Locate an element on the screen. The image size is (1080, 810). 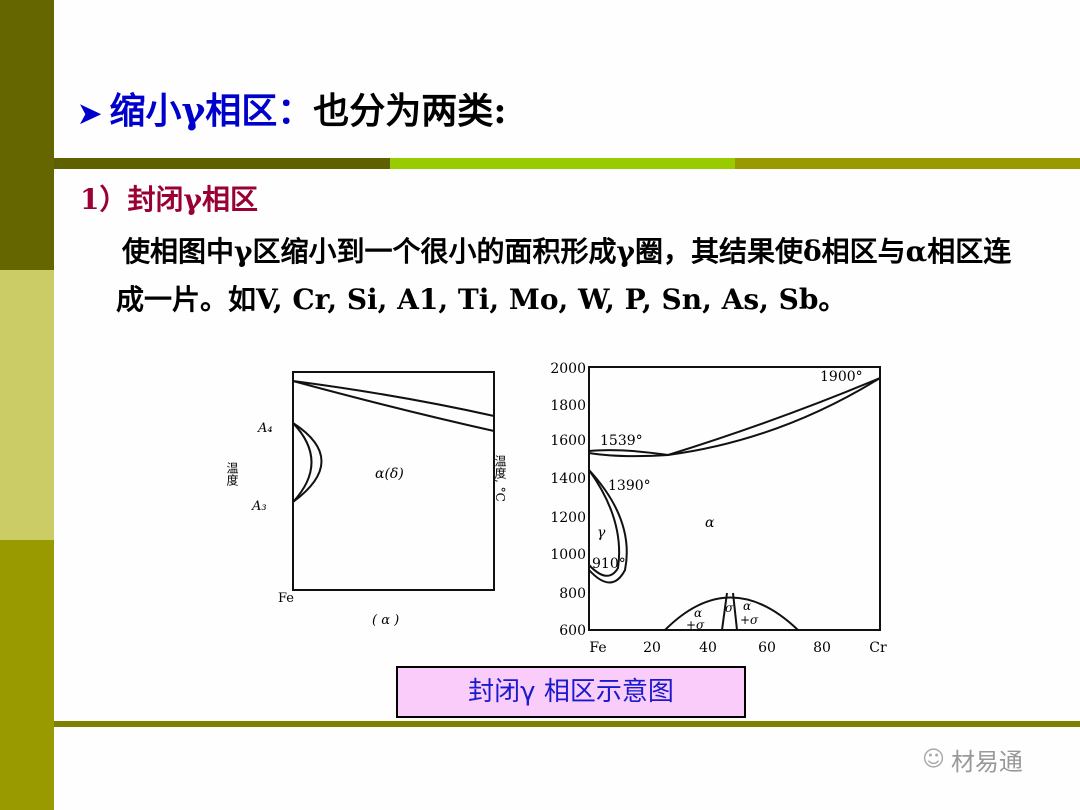
diagram-b-yticks: 2000 1800 1600 1400 1200 1000 800 600 is located at coordinates (568, 500).